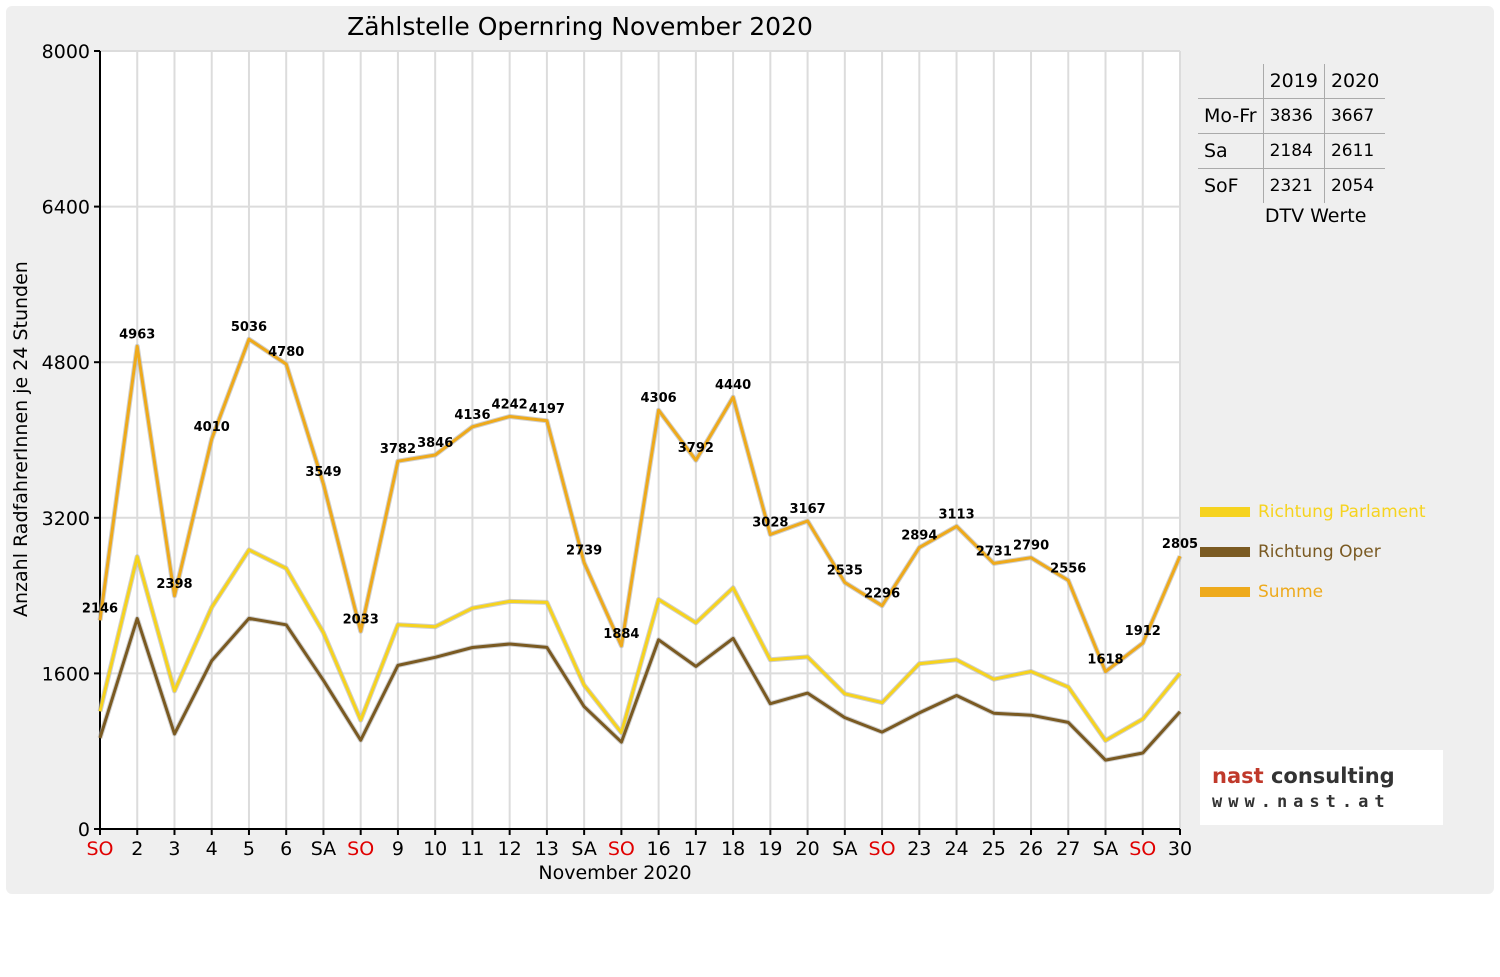 This screenshot has width=1500, height=977. What do you see at coordinates (1180, 544) in the screenshot?
I see `data-label: 2805` at bounding box center [1180, 544].